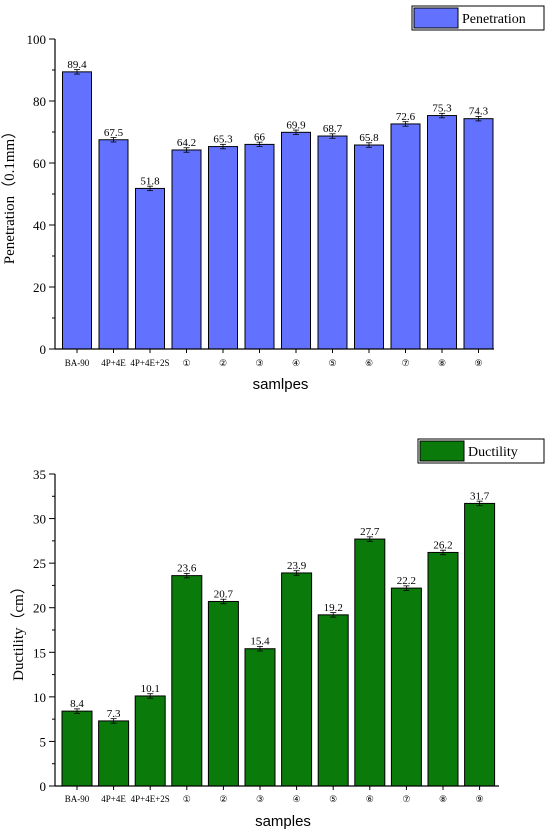  Describe the element at coordinates (493, 452) in the screenshot. I see `legend-label: Ductility` at that location.